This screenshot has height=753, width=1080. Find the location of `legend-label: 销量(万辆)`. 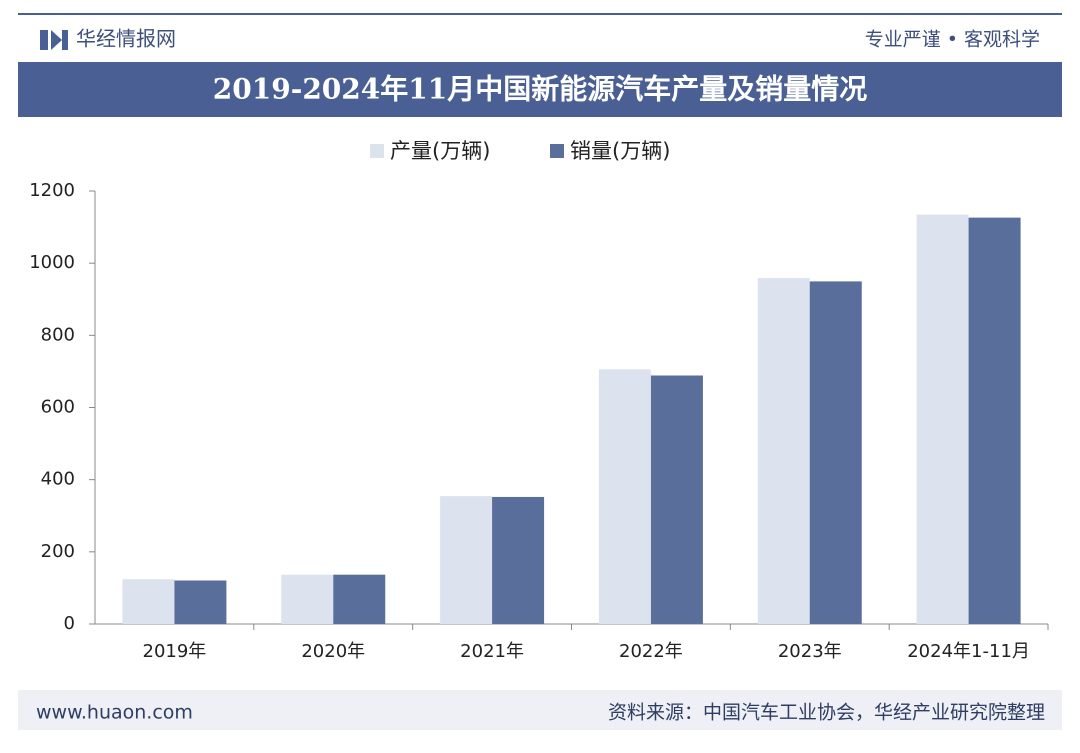

legend-label: 销量(万辆) is located at coordinates (620, 151).